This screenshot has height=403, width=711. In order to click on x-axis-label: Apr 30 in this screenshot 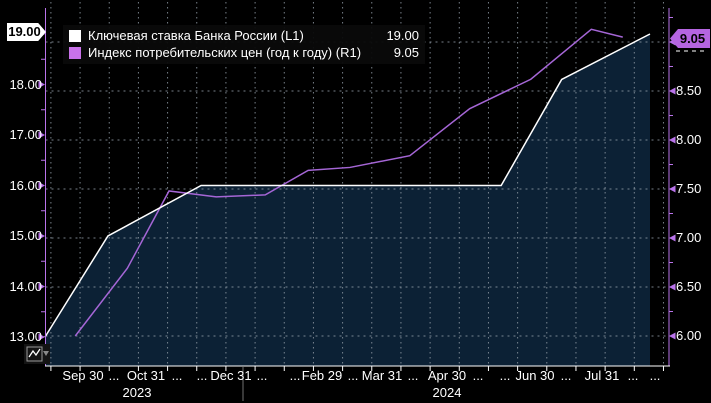, I will do `click(447, 375)`.